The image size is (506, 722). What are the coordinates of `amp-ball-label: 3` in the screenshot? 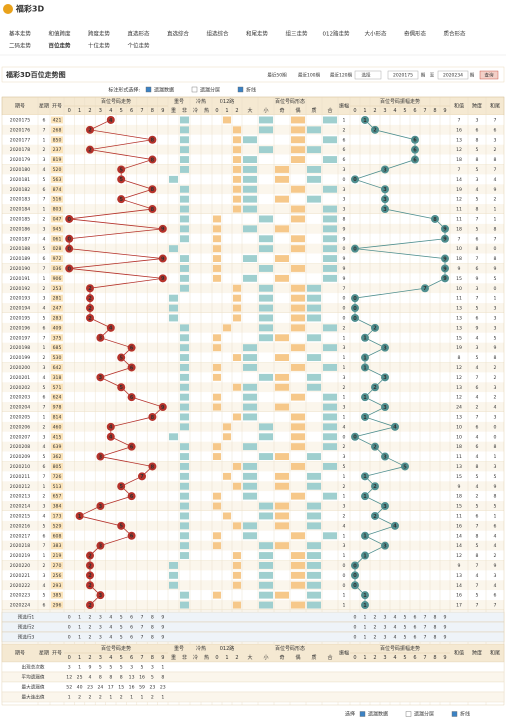 It's located at (385, 457).